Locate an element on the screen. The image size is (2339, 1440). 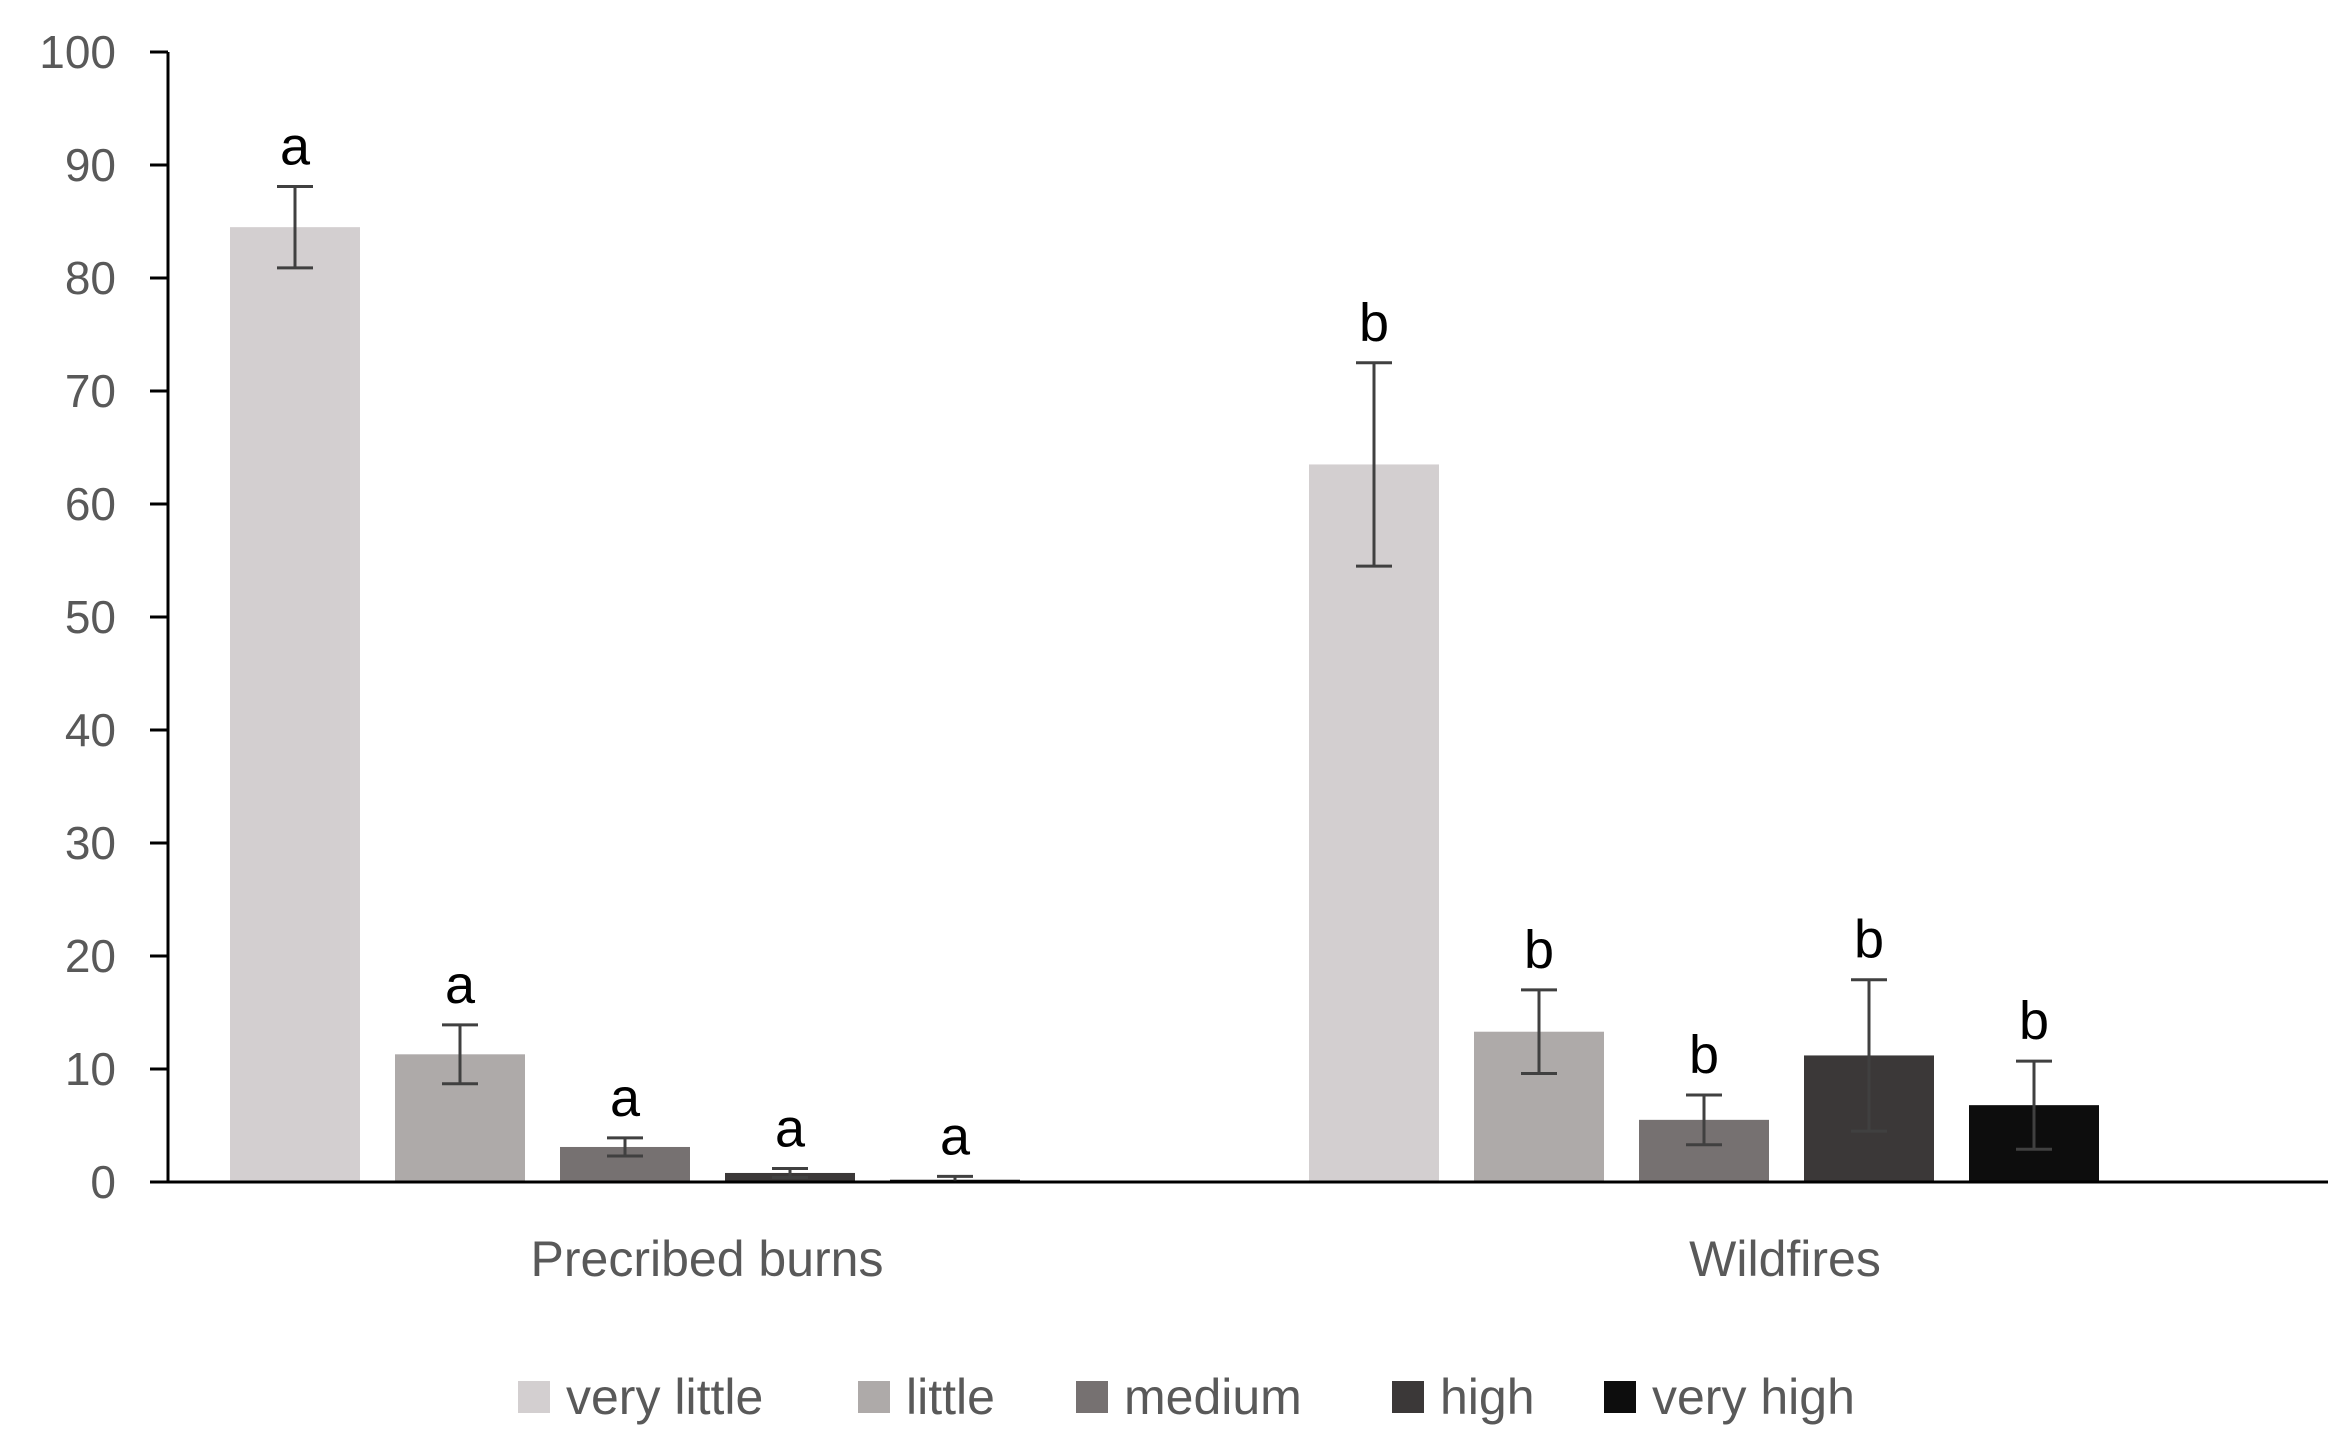
legend-label: very little is located at coordinates (664, 1397).